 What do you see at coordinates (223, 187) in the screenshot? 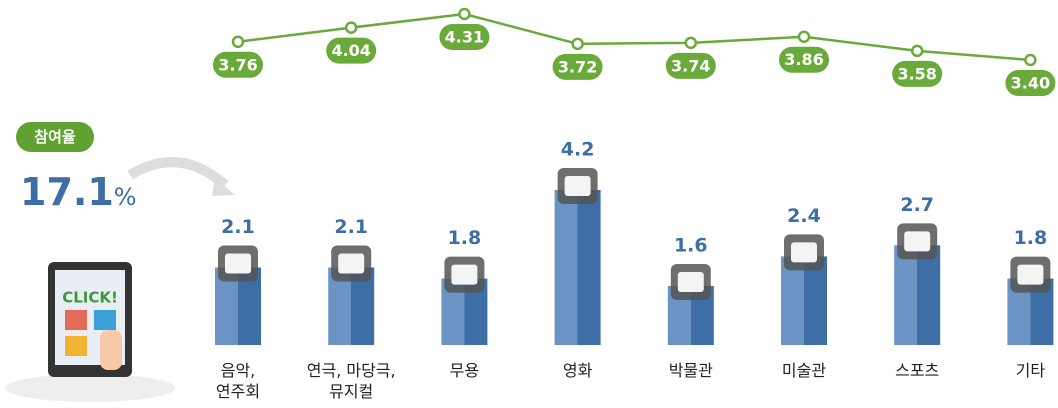
I see `arrow-head` at bounding box center [223, 187].